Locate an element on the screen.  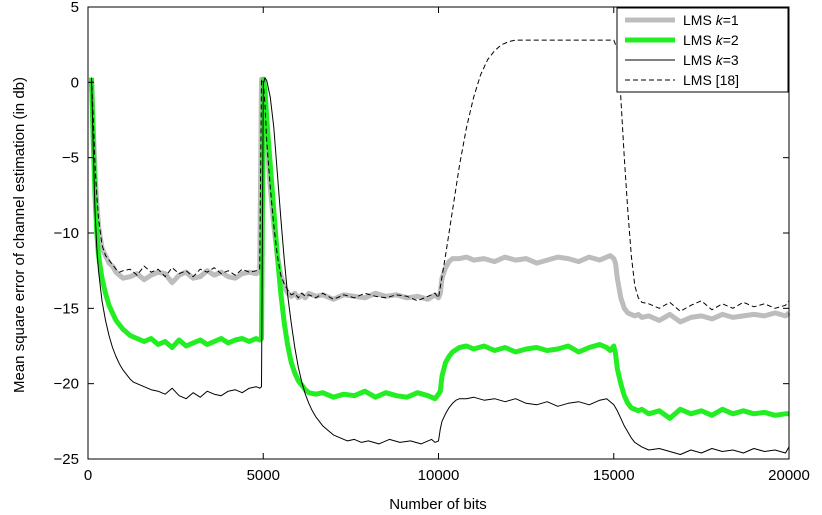
x-tick-label: 10000 is located at coordinates (439, 475).